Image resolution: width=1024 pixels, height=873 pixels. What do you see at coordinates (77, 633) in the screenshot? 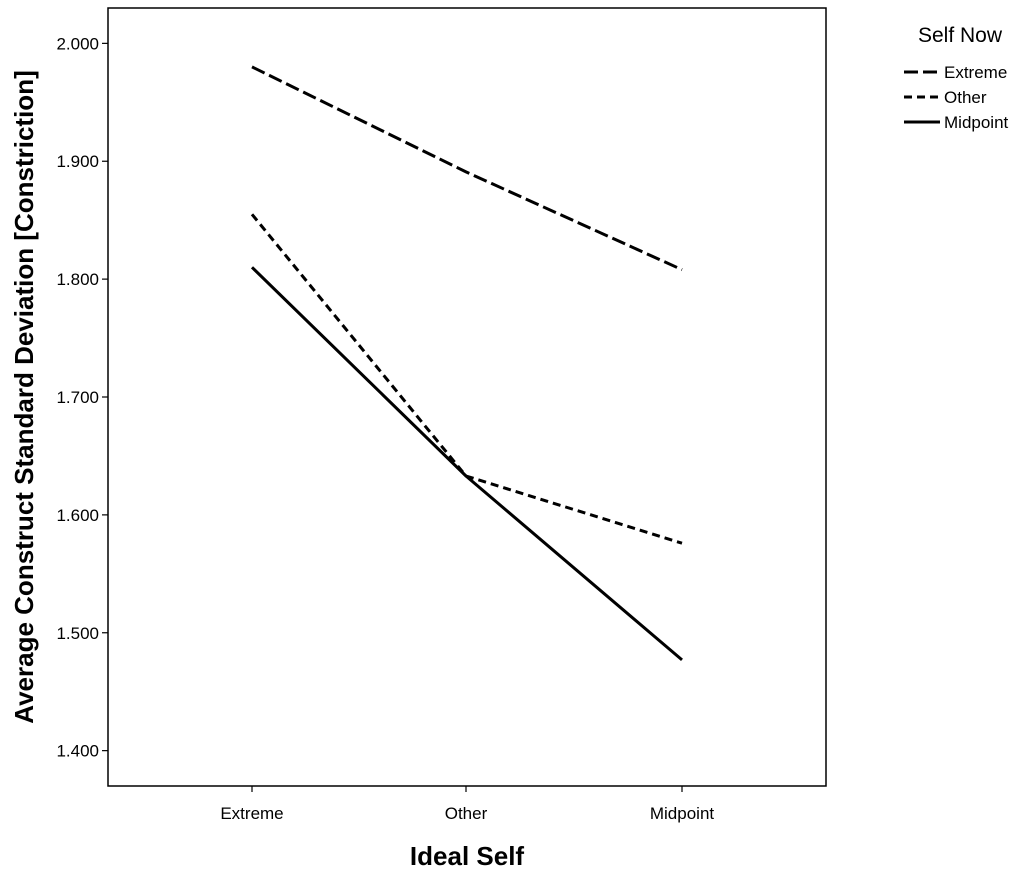
I see `y-tick-label: 1.500` at bounding box center [77, 633].